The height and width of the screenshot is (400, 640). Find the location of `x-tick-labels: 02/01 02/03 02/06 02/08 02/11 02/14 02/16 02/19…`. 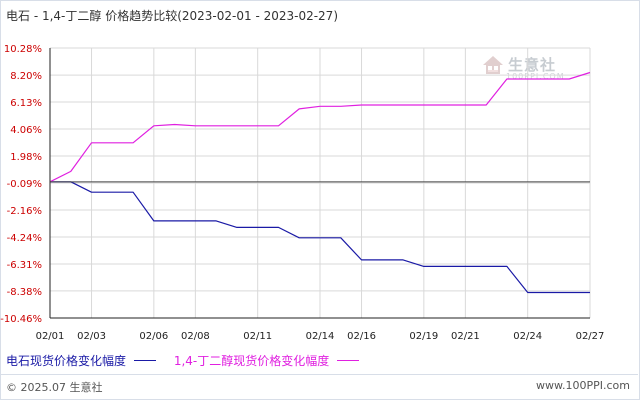

x-tick-labels: 02/01 02/03 02/06 02/08 02/11 02/14 02/16 02/19… is located at coordinates (320, 336).